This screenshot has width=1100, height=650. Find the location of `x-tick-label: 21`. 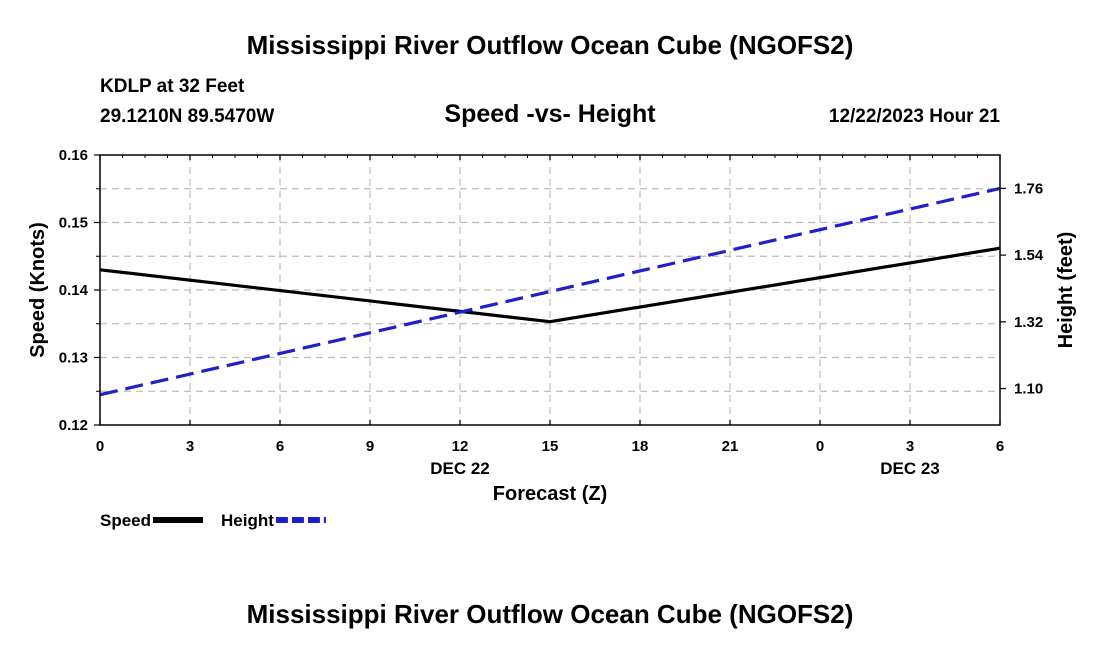

x-tick-label: 21 is located at coordinates (730, 446).